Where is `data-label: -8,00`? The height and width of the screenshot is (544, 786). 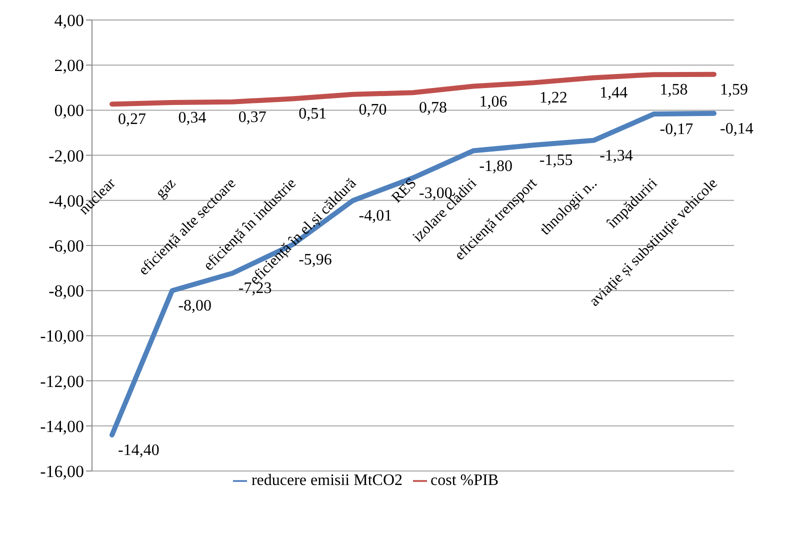
data-label: -8,00 is located at coordinates (195, 306).